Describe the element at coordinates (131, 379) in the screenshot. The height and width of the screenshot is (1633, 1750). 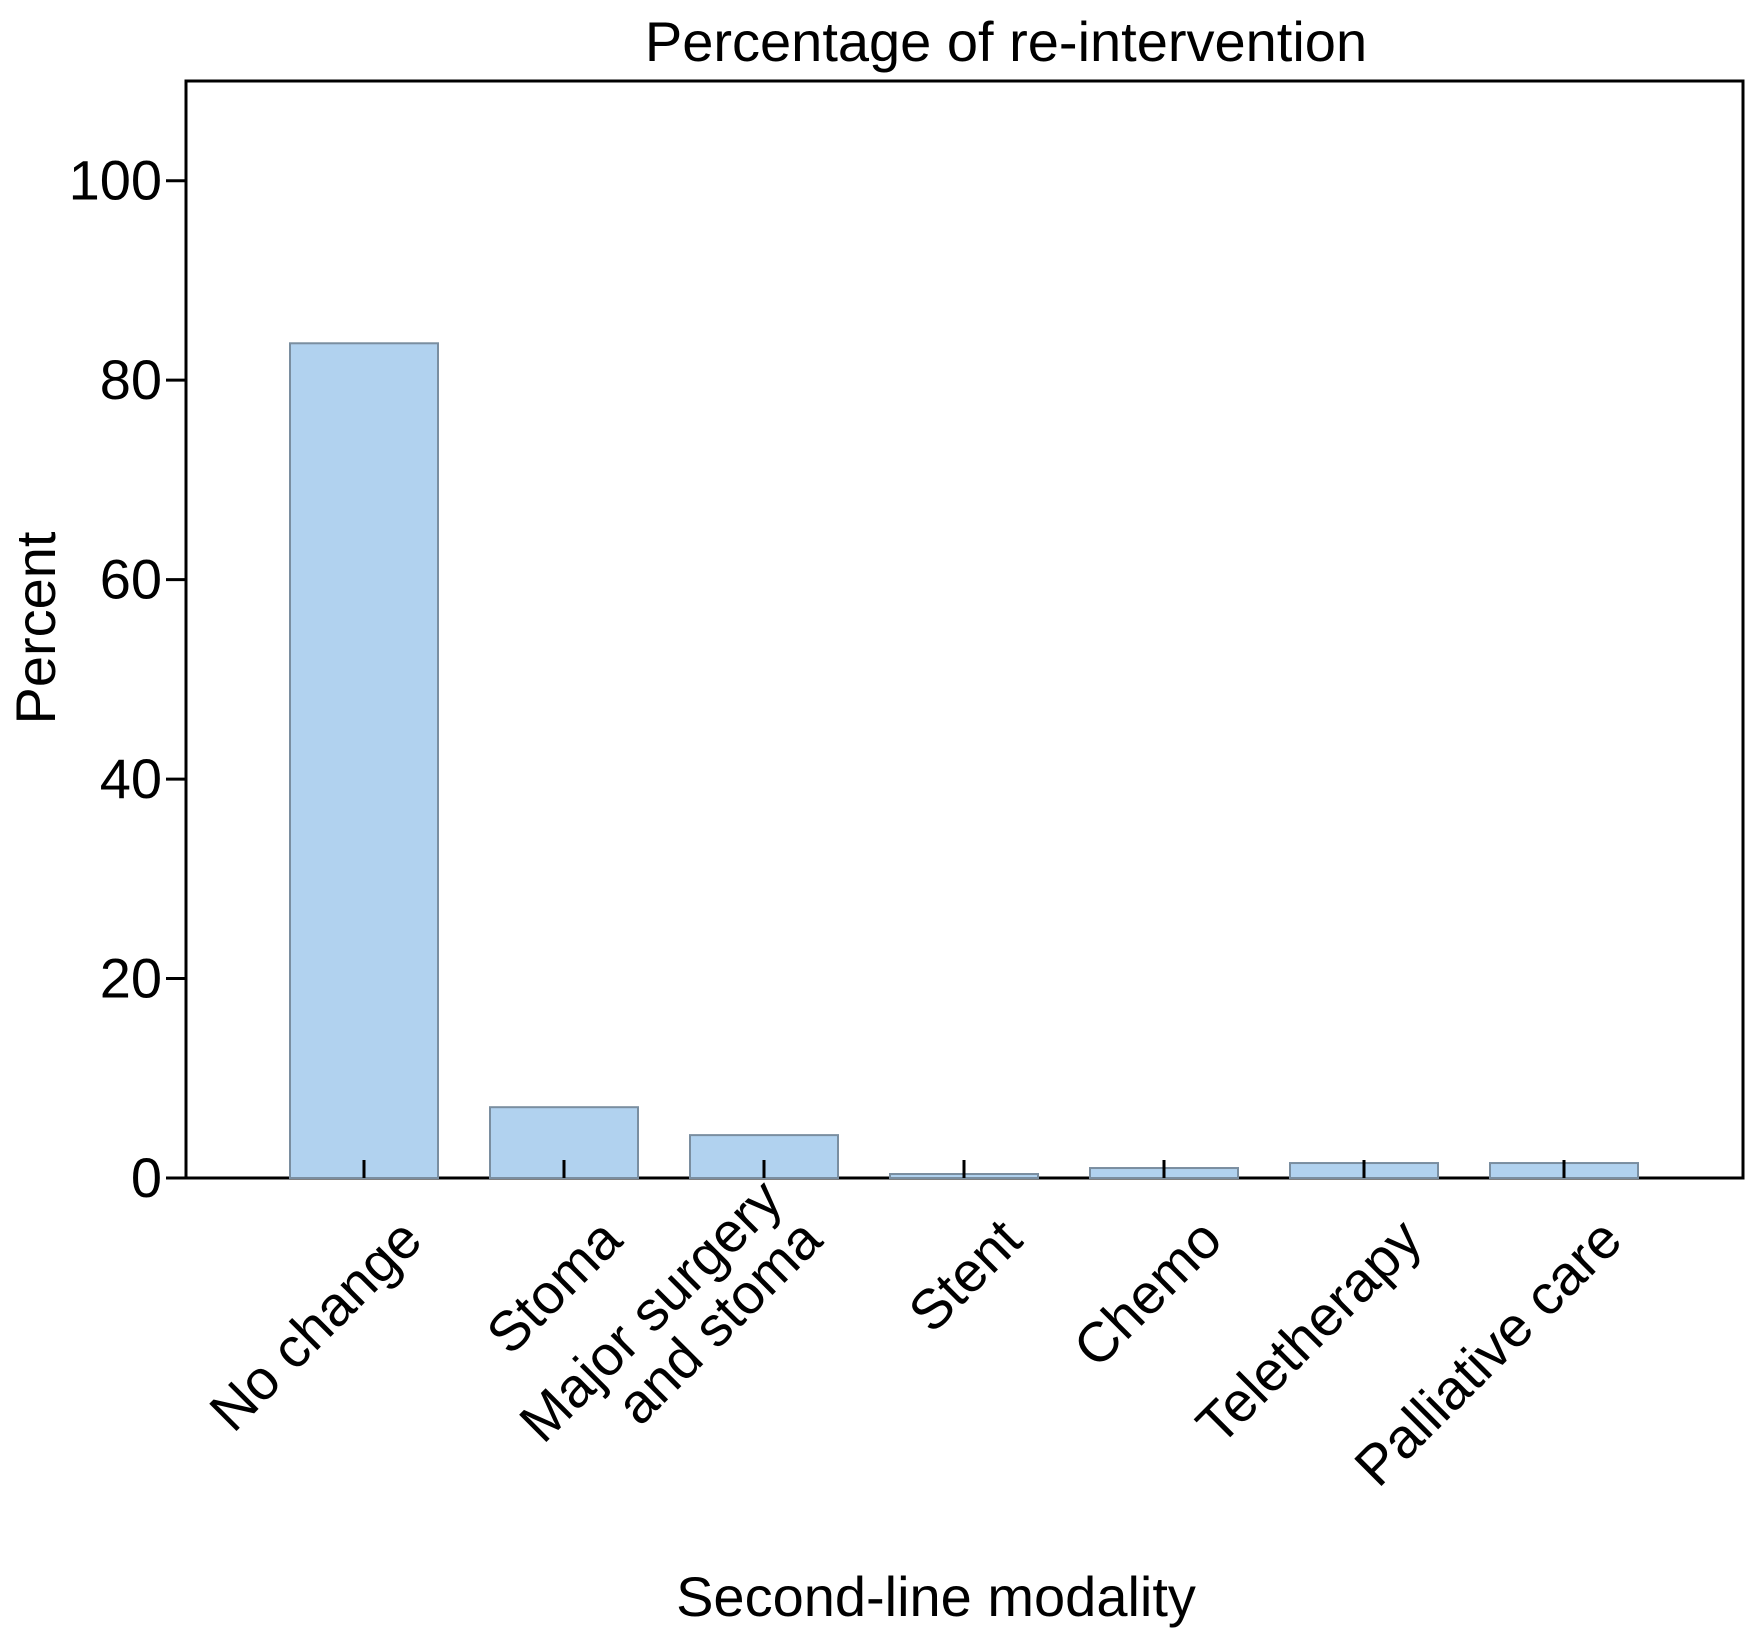
I see `y-tick-label: 80` at that location.